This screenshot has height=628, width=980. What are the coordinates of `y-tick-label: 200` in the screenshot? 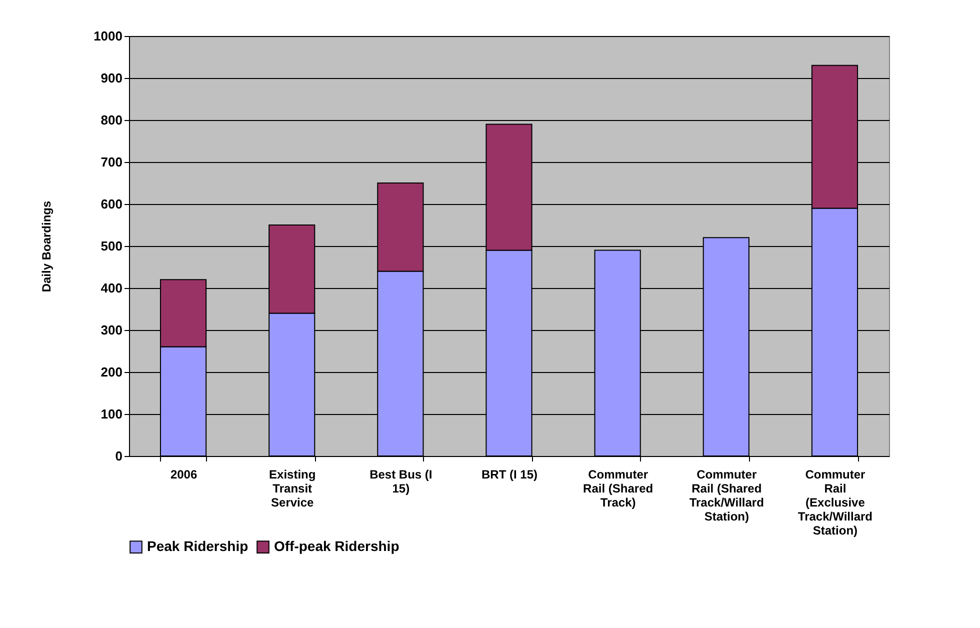 It's located at (111, 372).